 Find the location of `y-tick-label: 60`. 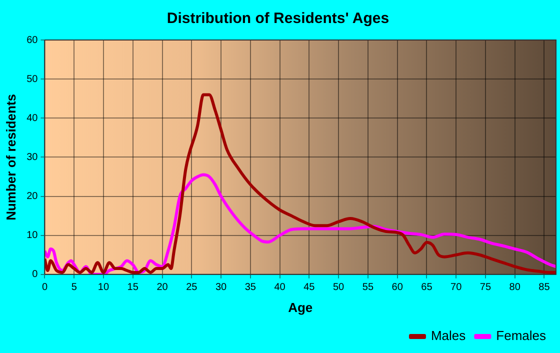

y-tick-label: 60 is located at coordinates (32, 40).